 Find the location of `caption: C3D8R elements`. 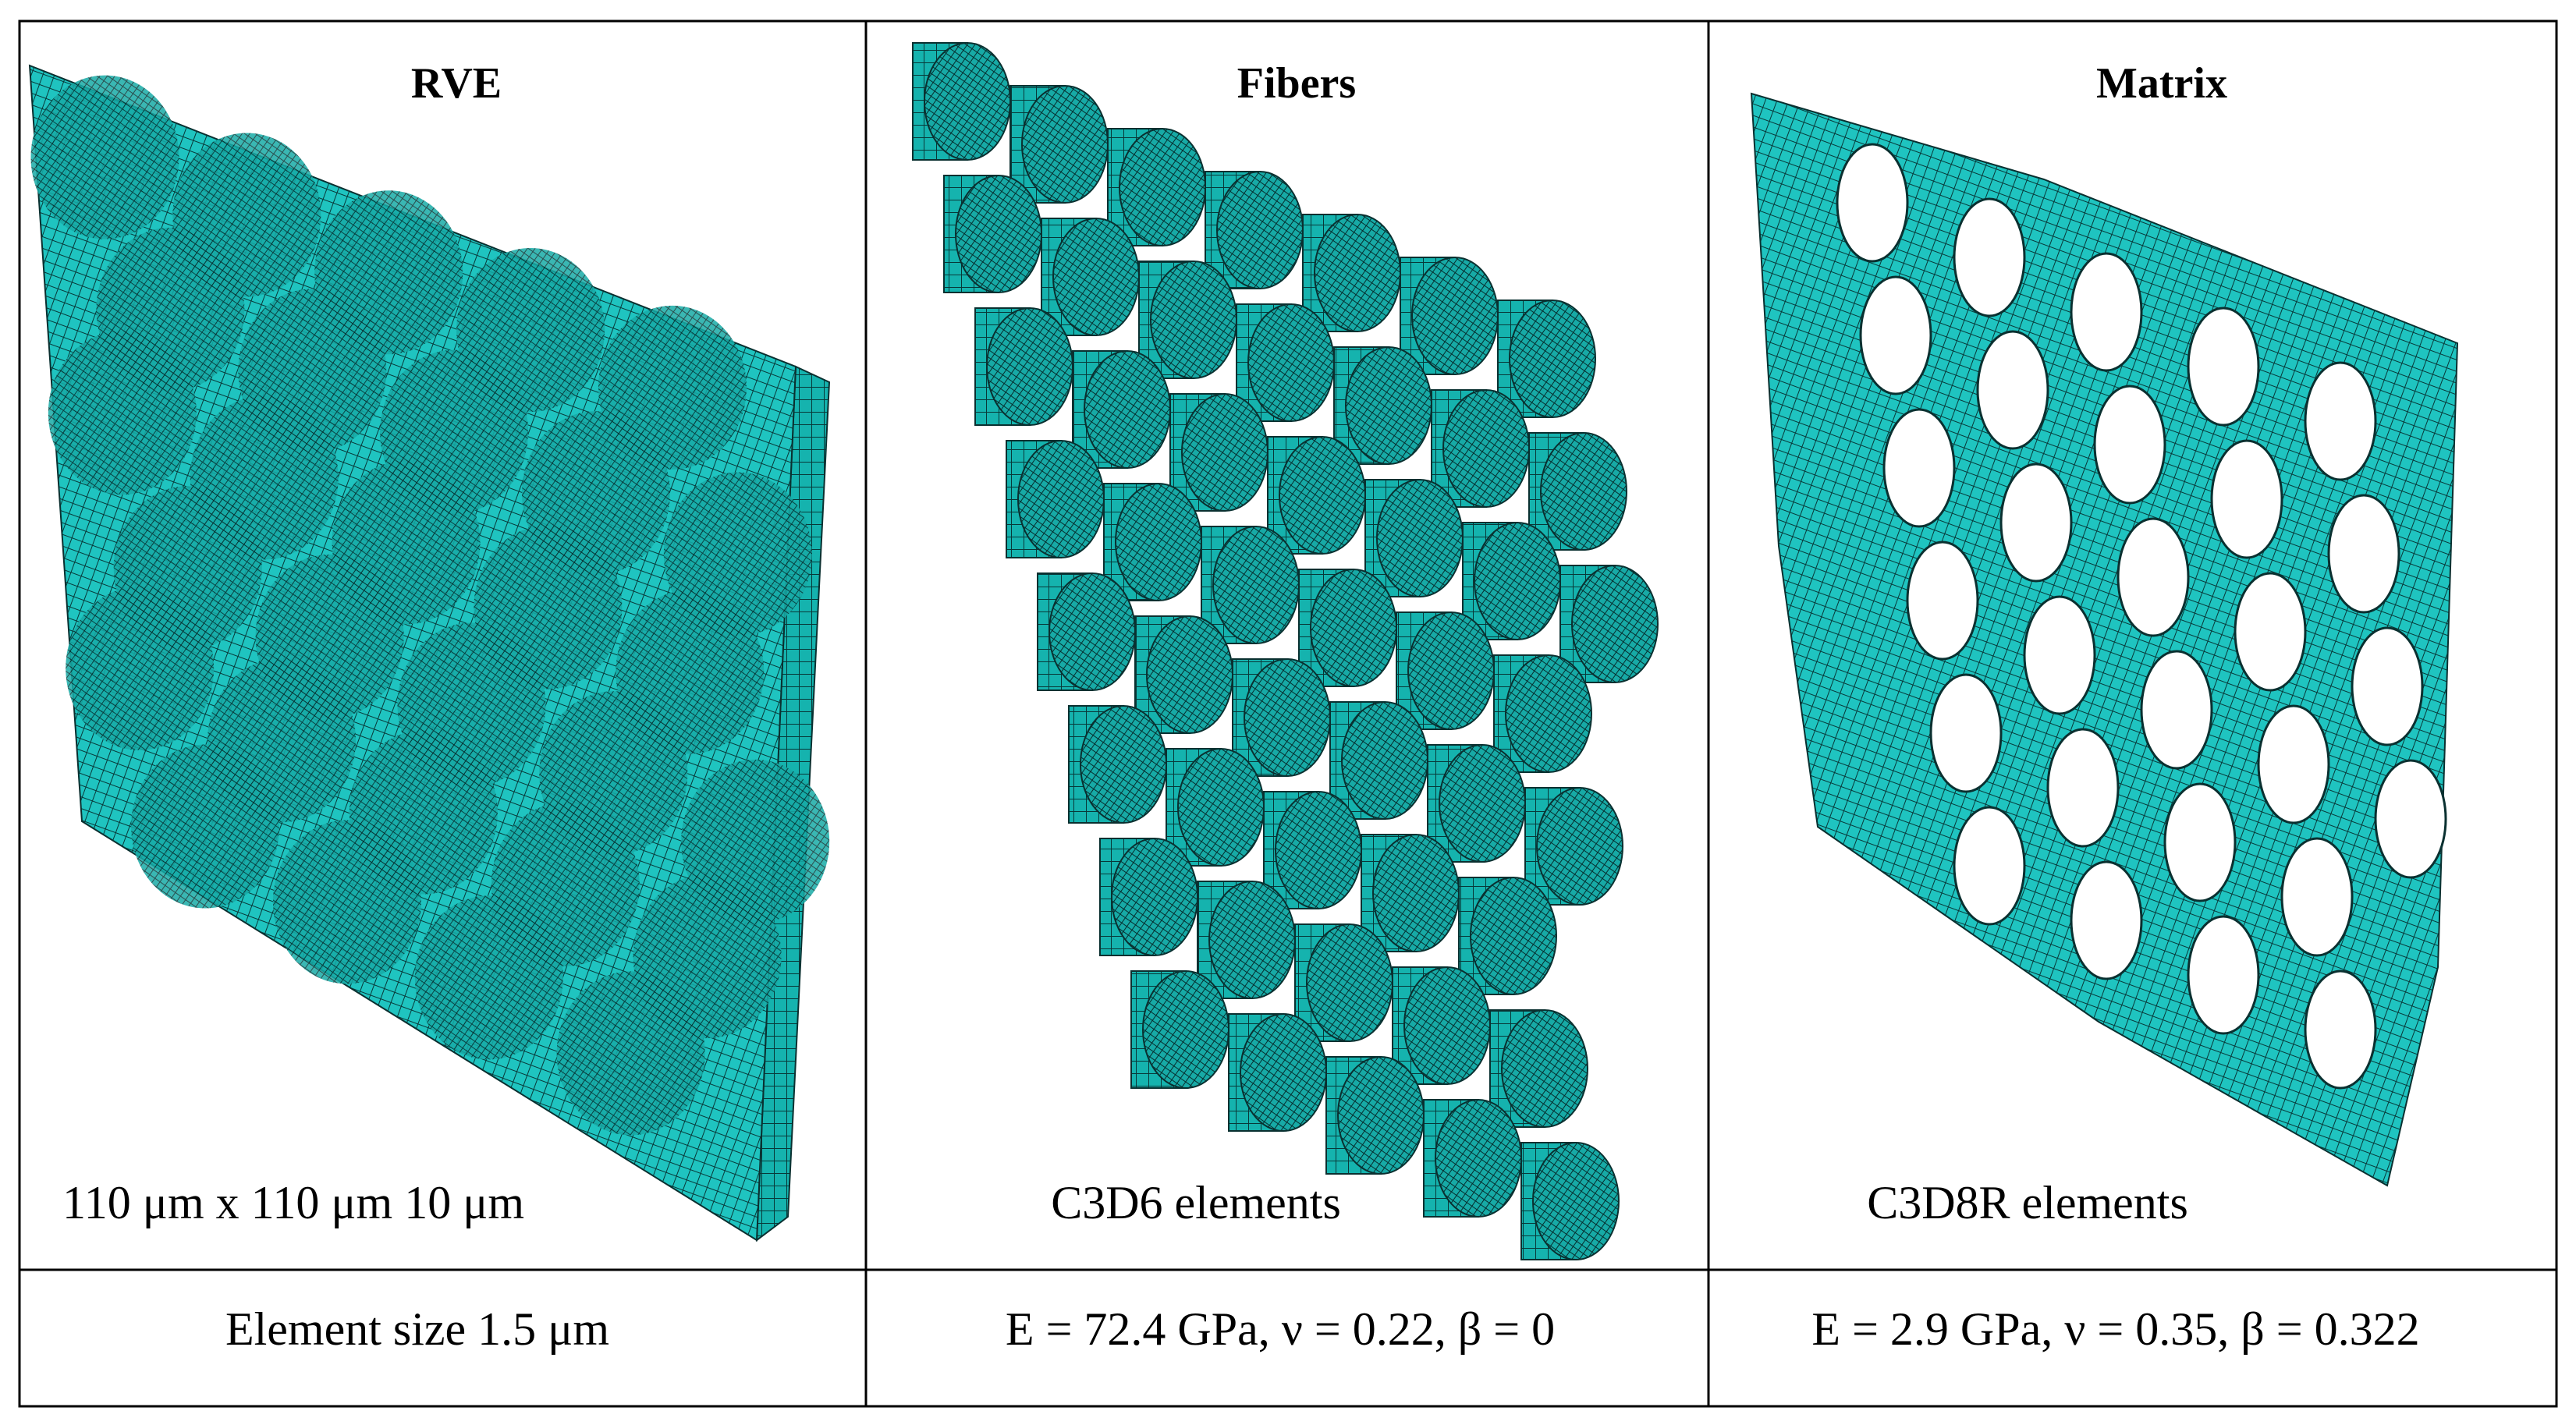

caption: C3D8R elements is located at coordinates (2027, 1202).